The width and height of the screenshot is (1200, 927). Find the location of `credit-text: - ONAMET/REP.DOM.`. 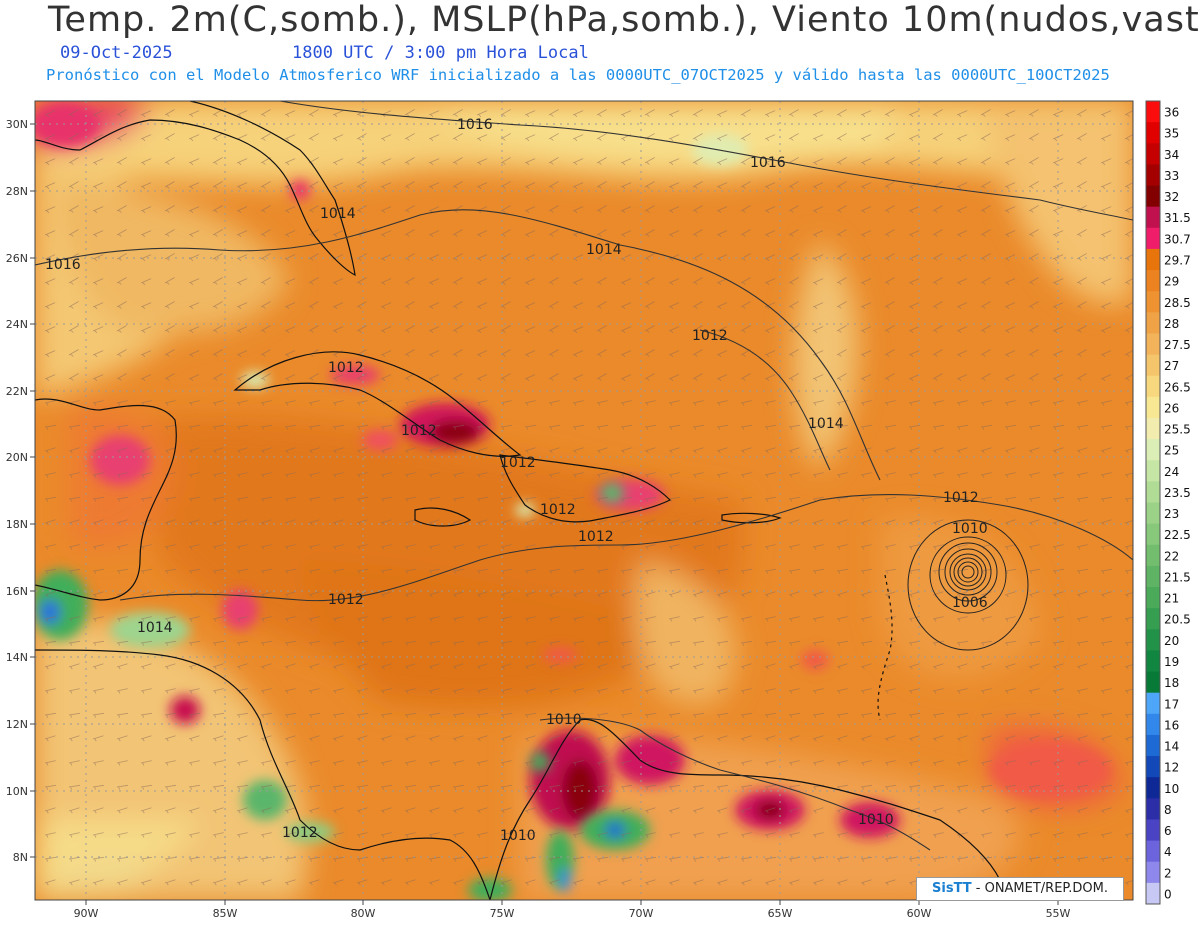

credit-text: - ONAMET/REP.DOM. is located at coordinates (1039, 888).